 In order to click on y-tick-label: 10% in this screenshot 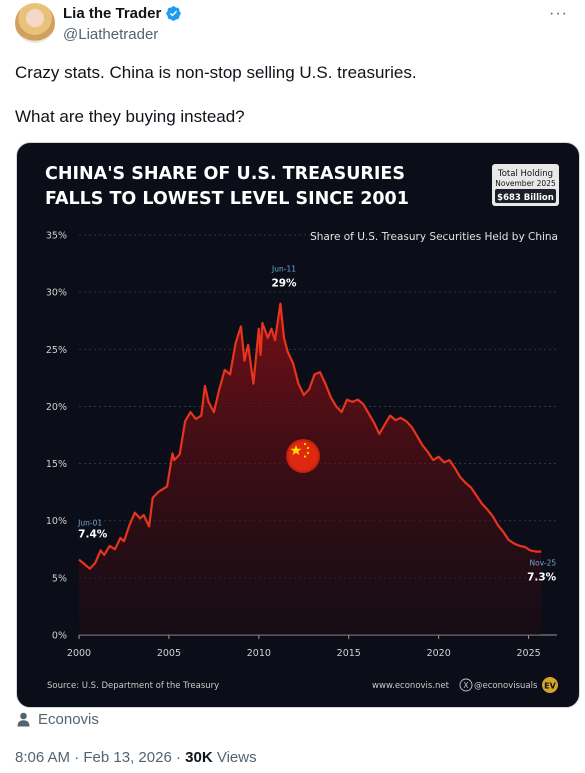, I will do `click(56, 521)`.